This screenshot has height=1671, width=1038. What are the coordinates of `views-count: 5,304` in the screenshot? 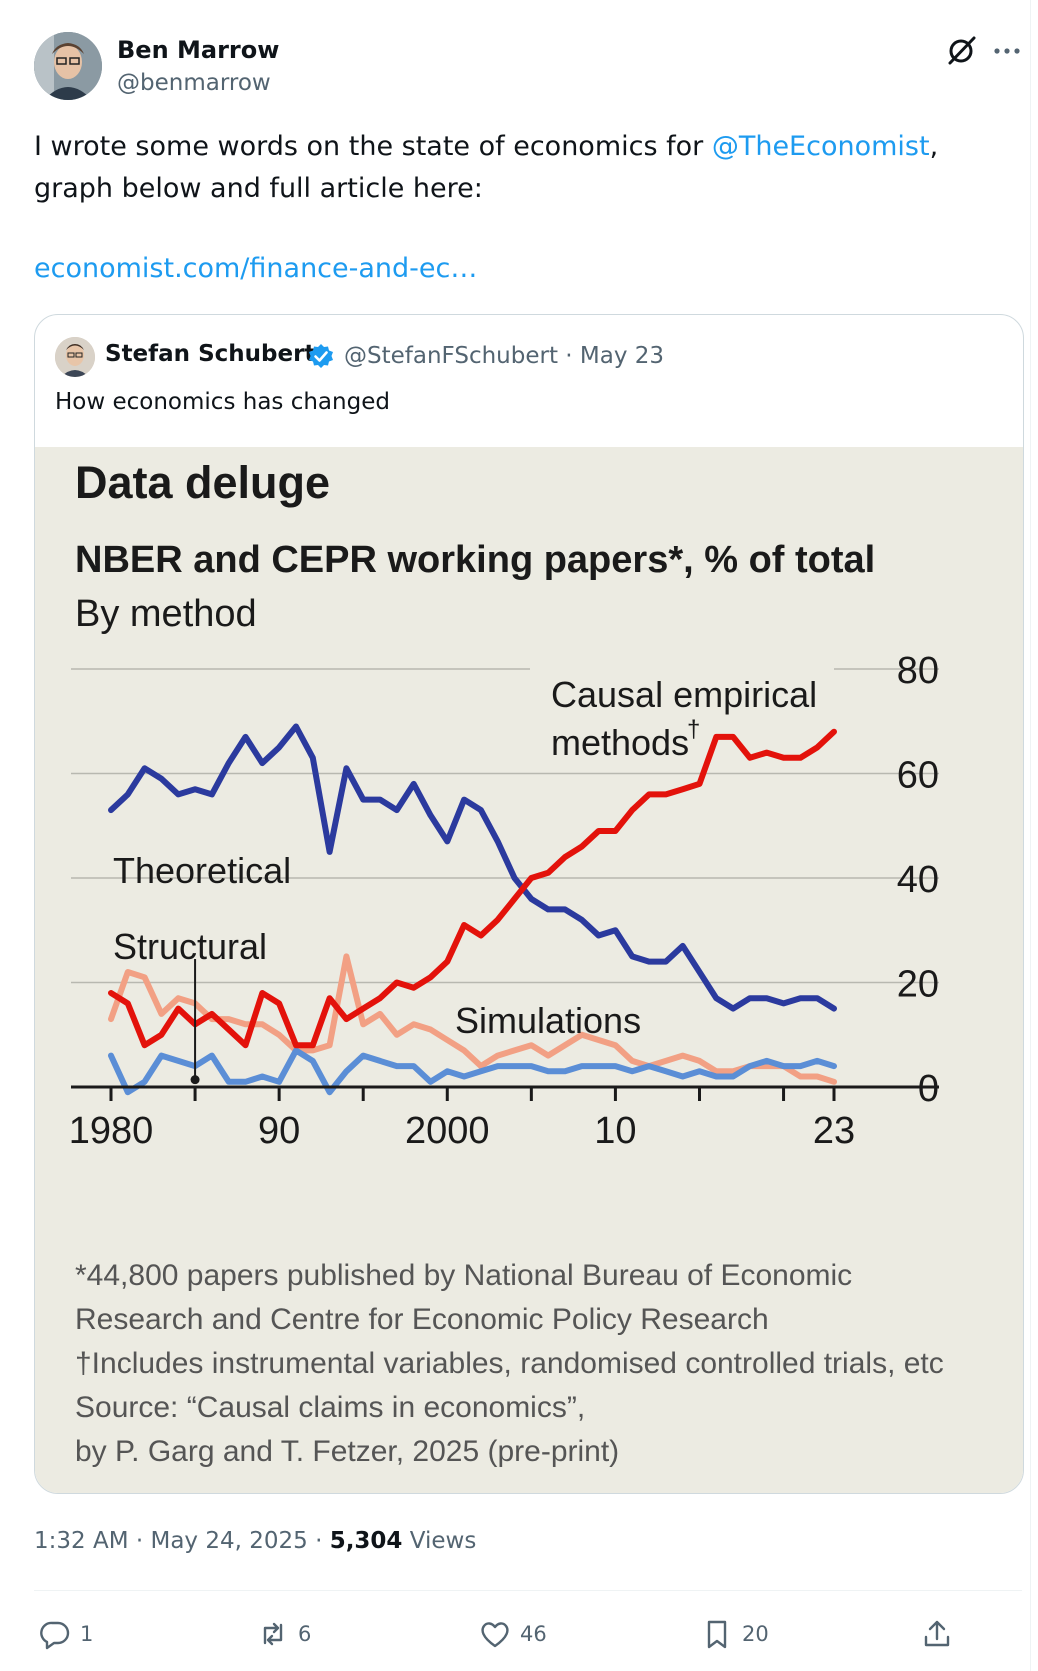 It's located at (366, 1541).